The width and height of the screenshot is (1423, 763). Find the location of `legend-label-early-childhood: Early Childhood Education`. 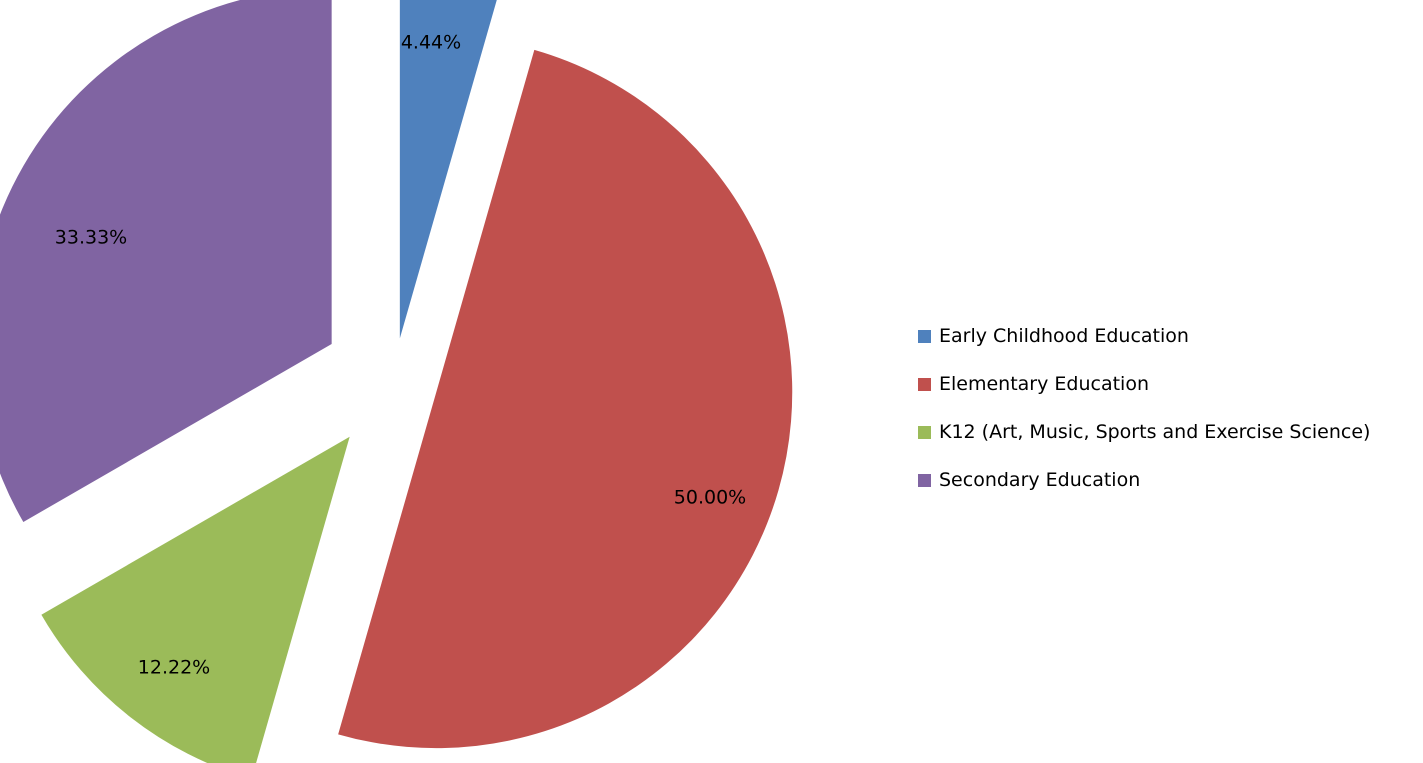

legend-label-early-childhood: Early Childhood Education is located at coordinates (1064, 336).